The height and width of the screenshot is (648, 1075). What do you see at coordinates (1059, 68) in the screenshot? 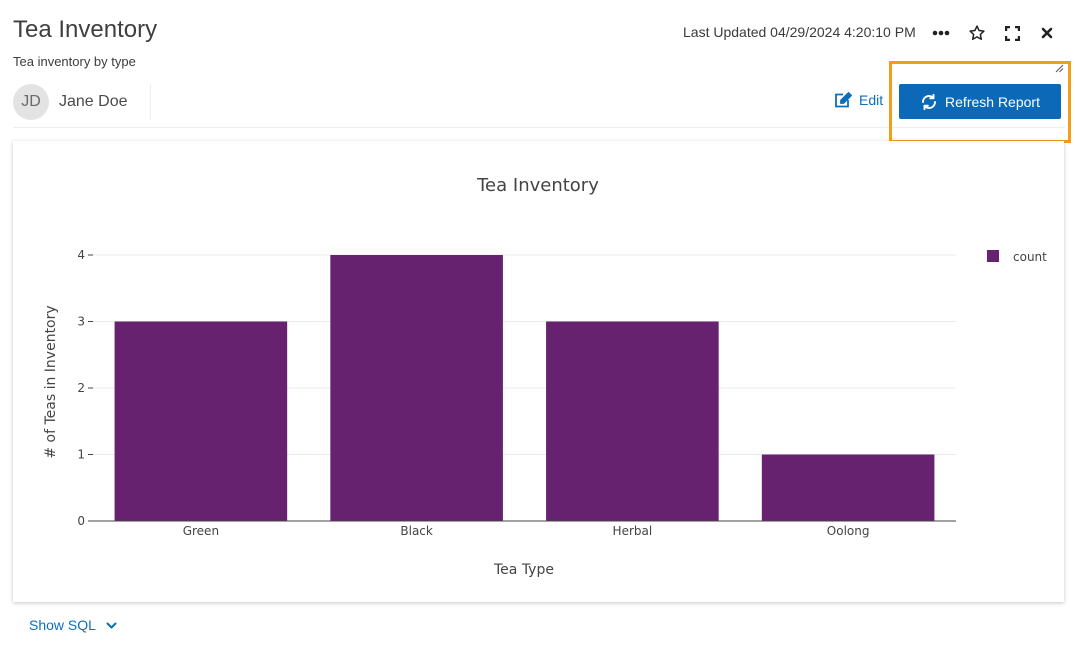
I see `resize-grip-icon` at bounding box center [1059, 68].